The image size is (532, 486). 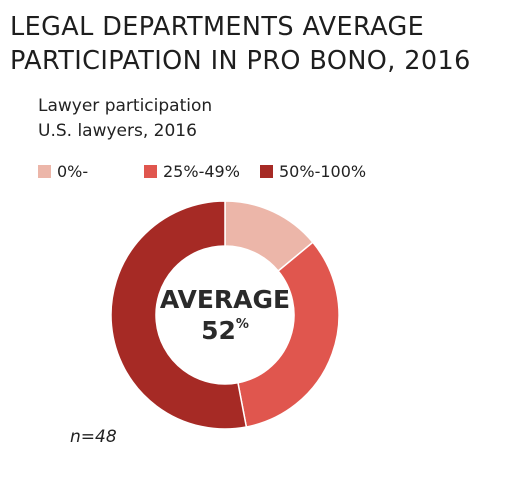 What do you see at coordinates (240, 61) in the screenshot?
I see `chart-title-line-2: PARTICIPATION IN PRO BONO, 2016` at bounding box center [240, 61].